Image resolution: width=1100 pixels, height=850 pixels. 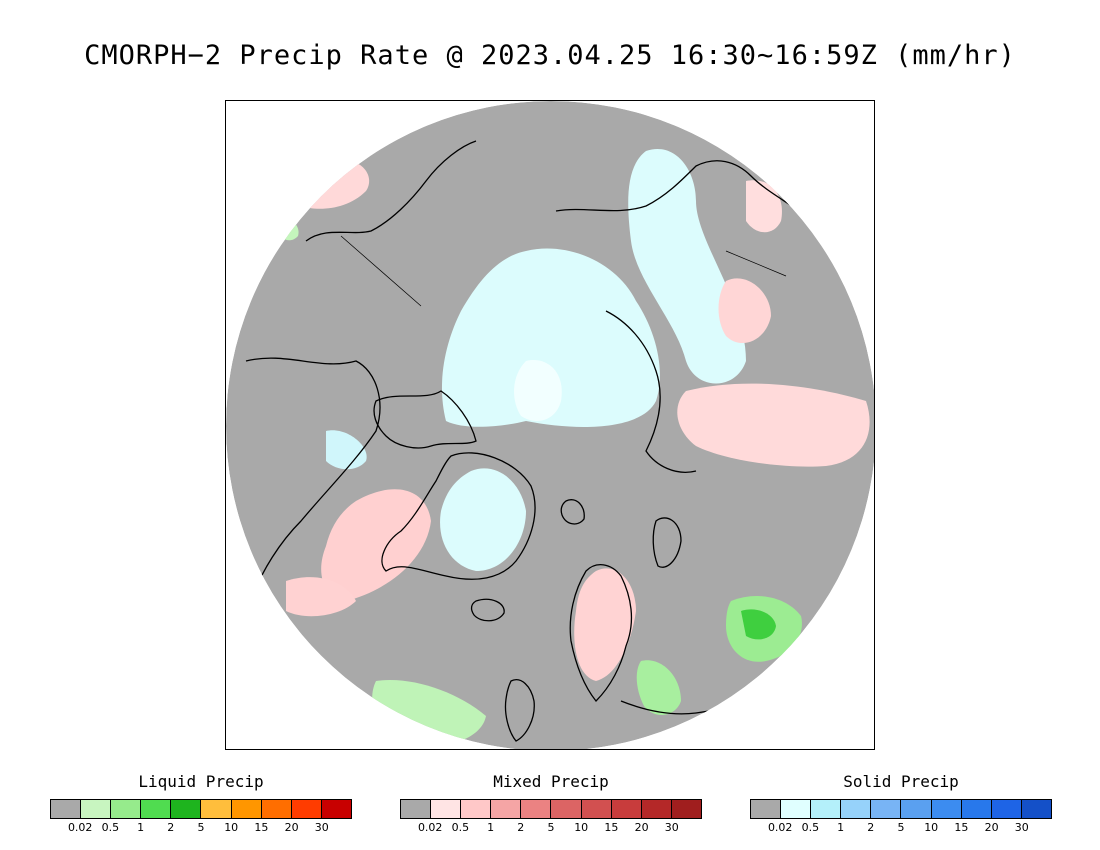 I want to click on scandinavia-coastline, so click(x=601, y=633).